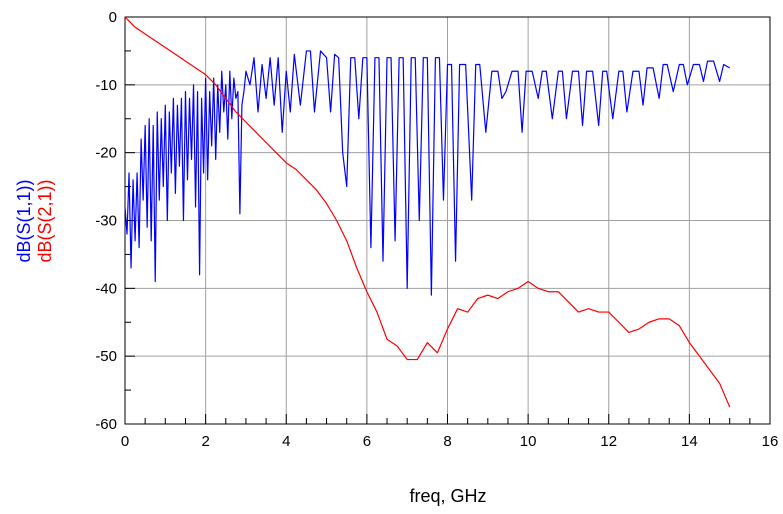 This screenshot has height=514, width=783. I want to click on x-tick-label: 10, so click(528, 441).